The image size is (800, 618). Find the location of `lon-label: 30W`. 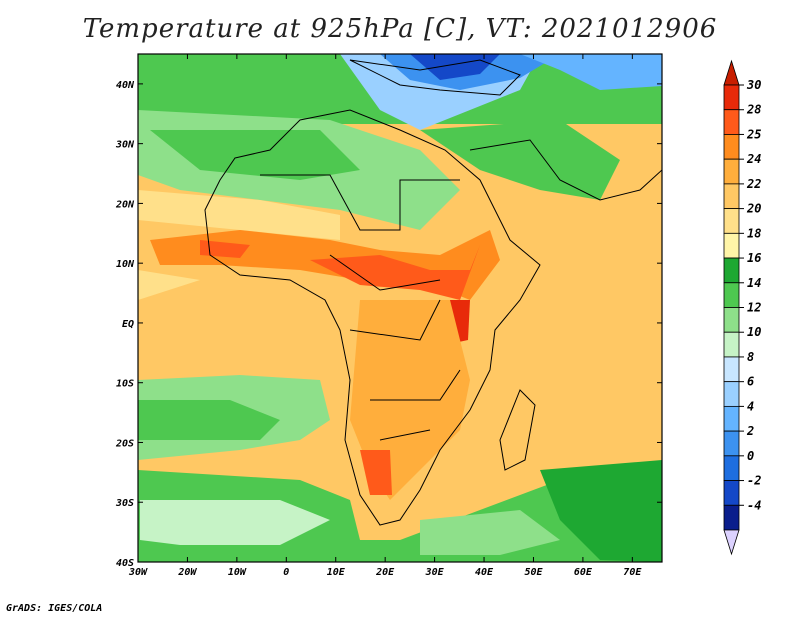

lon-label: 30W is located at coordinates (138, 572).